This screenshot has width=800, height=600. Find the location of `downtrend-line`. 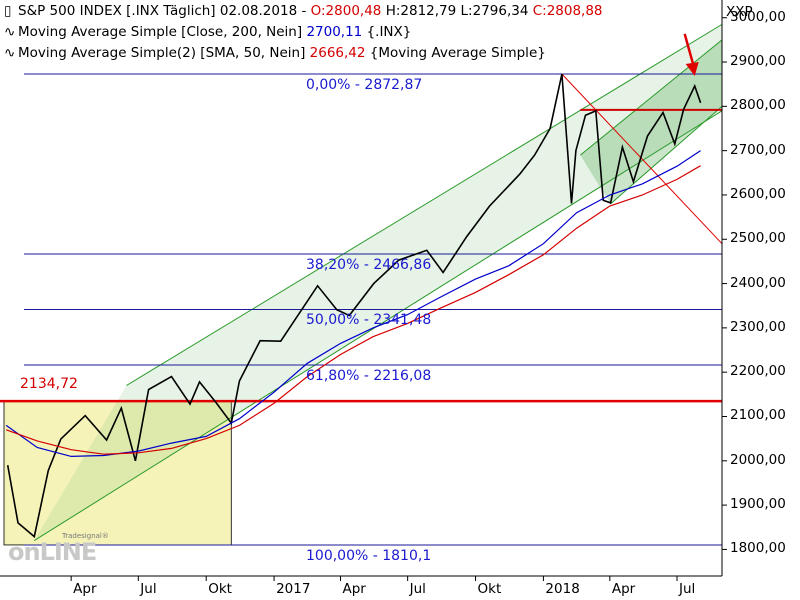

downtrend-line is located at coordinates (642, 159).